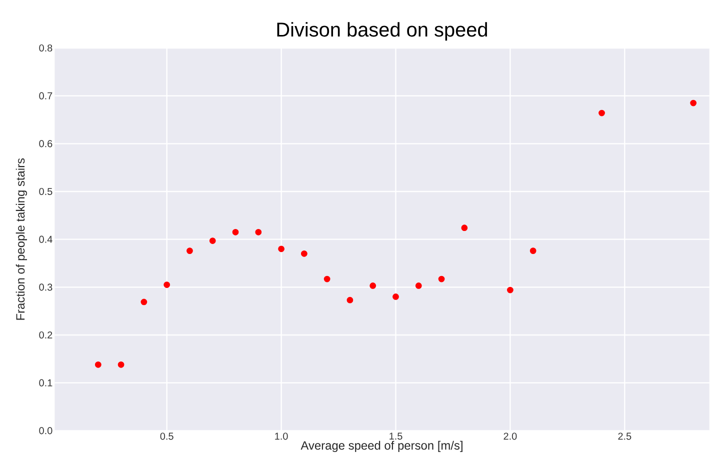  What do you see at coordinates (45, 335) in the screenshot?
I see `y-tick-label: 0.2` at bounding box center [45, 335].